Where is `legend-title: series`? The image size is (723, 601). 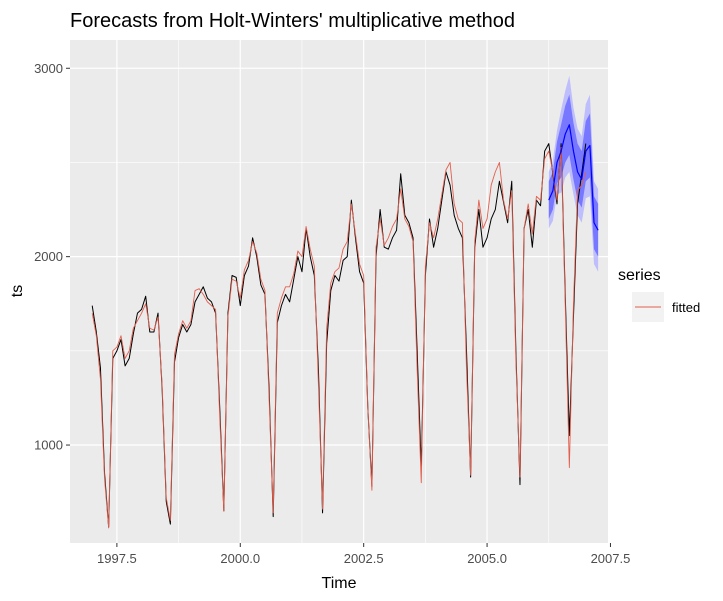 legend-title: series is located at coordinates (639, 275).